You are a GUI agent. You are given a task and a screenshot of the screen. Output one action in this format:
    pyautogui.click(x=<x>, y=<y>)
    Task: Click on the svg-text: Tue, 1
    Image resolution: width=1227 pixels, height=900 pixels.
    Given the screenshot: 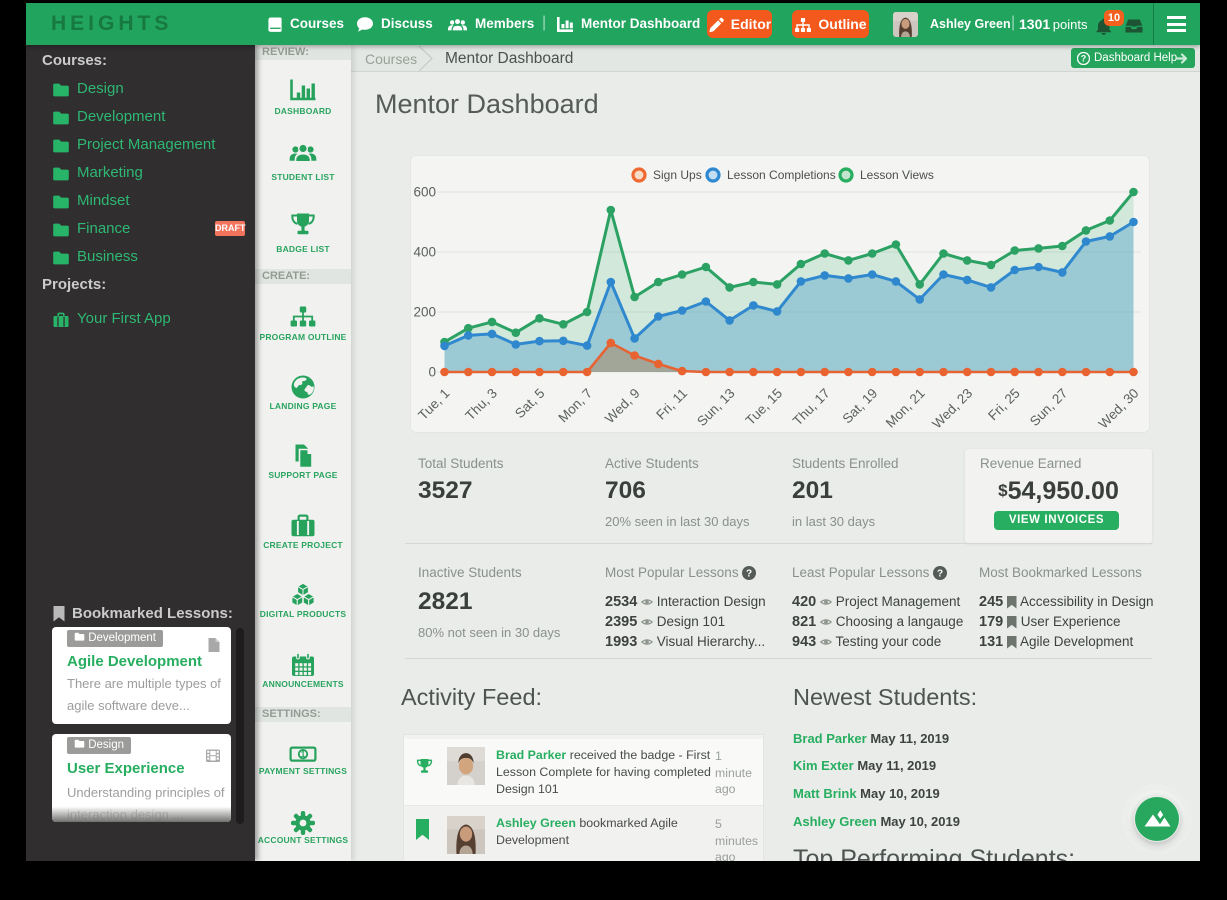 What is the action you would take?
    pyautogui.click(x=433, y=404)
    